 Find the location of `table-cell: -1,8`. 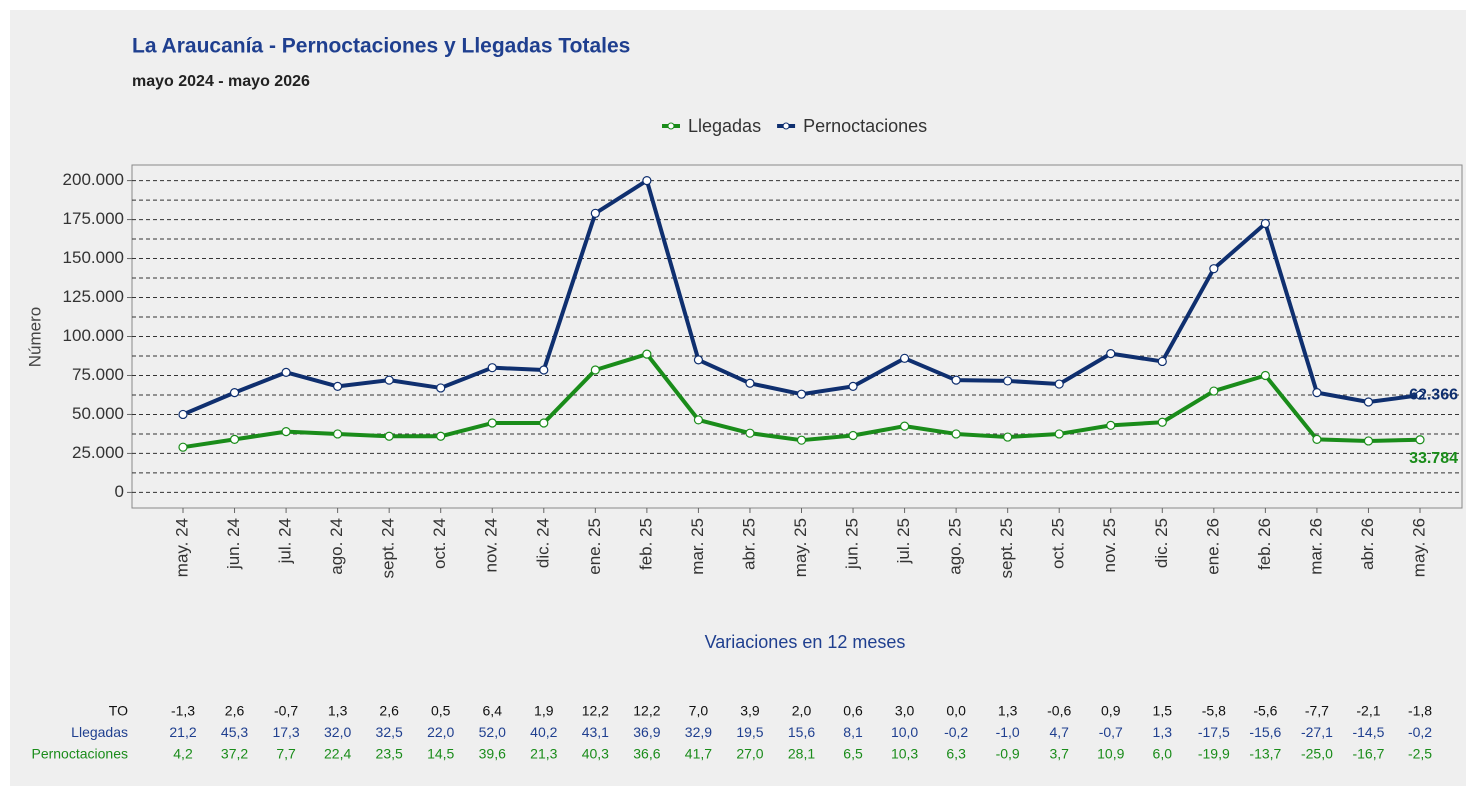

table-cell: -1,8 is located at coordinates (1420, 711).